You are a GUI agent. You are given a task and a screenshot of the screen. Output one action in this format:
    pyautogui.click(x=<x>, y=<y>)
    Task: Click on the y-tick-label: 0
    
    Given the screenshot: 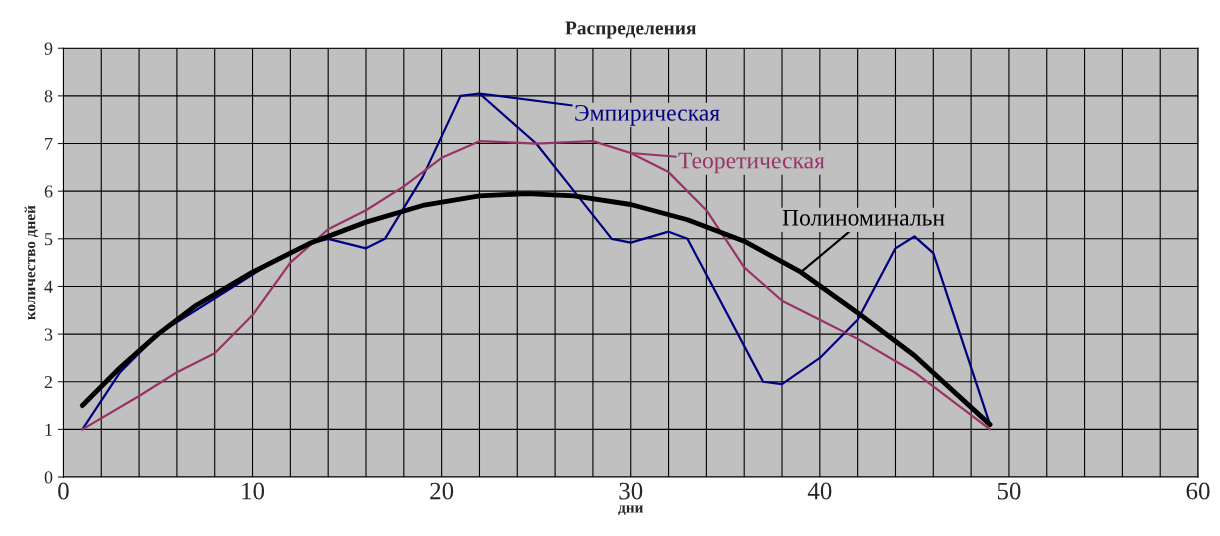 What is the action you would take?
    pyautogui.click(x=48, y=477)
    